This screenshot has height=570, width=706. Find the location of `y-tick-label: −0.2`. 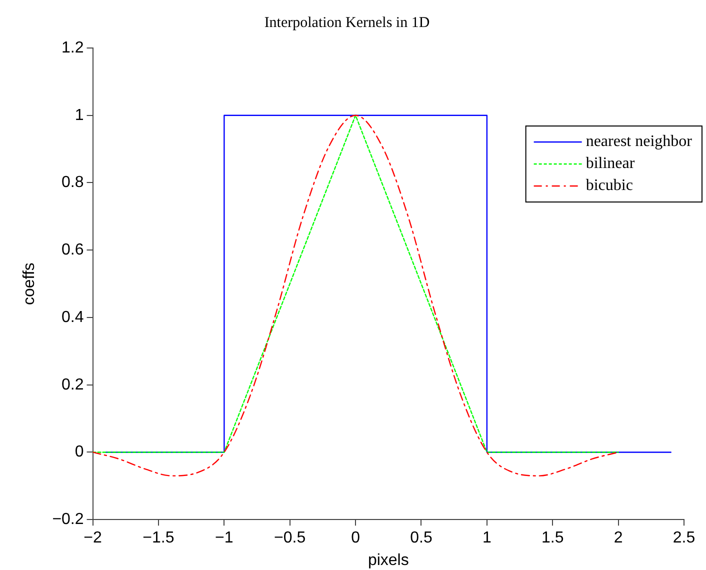

y-tick-label: −0.2 is located at coordinates (68, 519).